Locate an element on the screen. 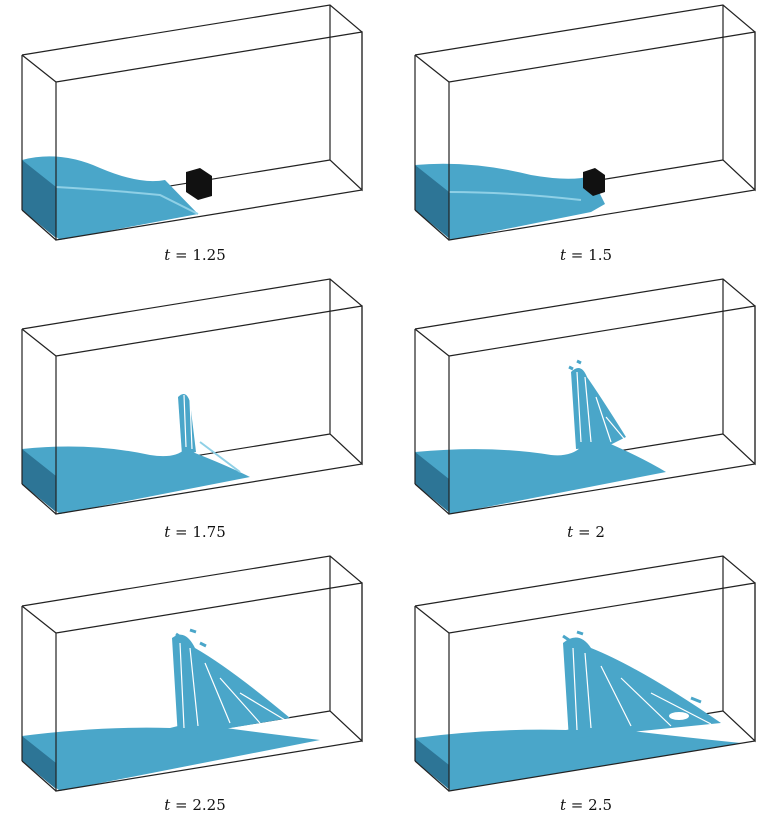 The image size is (781, 823). time-caption: t = 2.25 is located at coordinates (195, 805).